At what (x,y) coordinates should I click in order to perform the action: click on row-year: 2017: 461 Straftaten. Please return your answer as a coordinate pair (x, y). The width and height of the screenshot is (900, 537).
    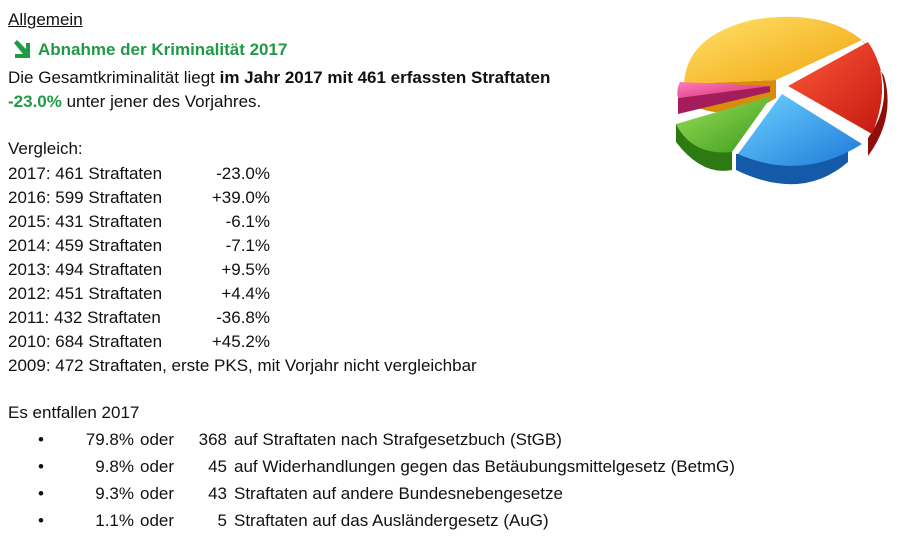
    Looking at the image, I should click on (85, 173).